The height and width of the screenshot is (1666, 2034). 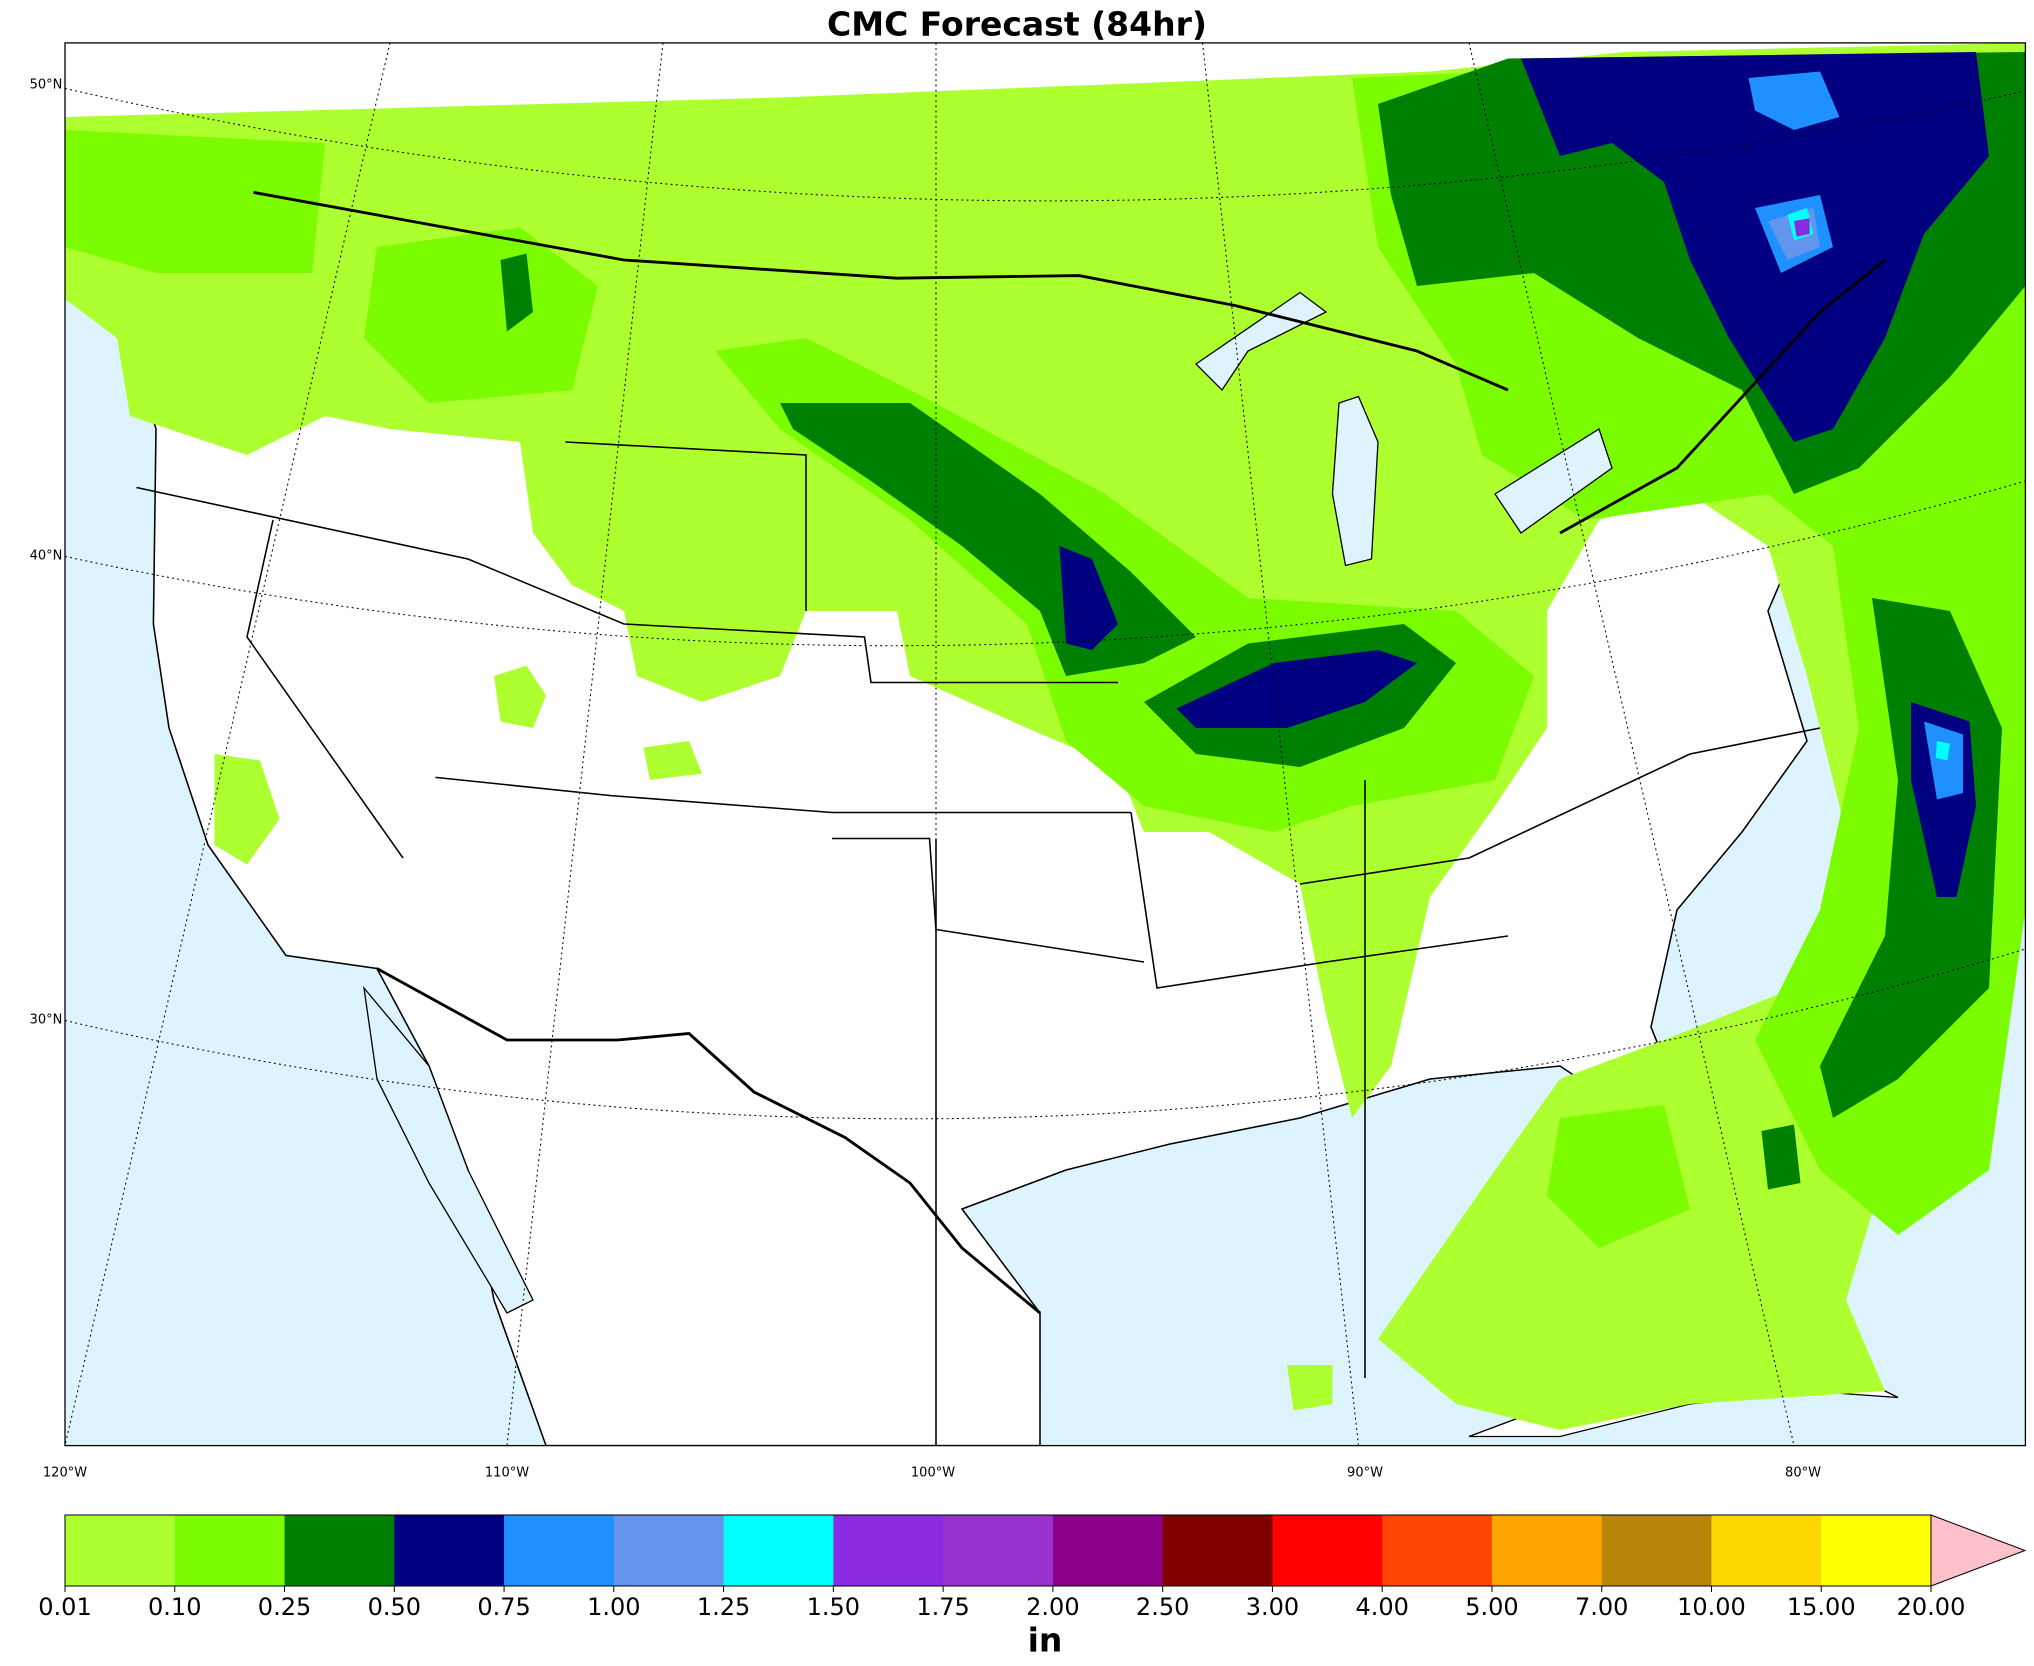 I want to click on colorbar-tick-label: 1.50, so click(x=833, y=1607).